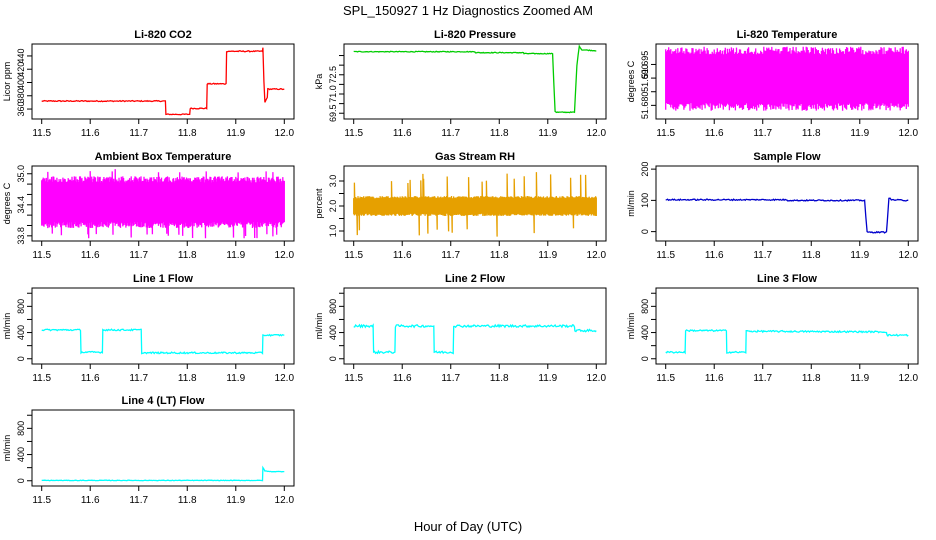 The image size is (936, 540). I want to click on y-axis-label: percent, so click(319, 203).